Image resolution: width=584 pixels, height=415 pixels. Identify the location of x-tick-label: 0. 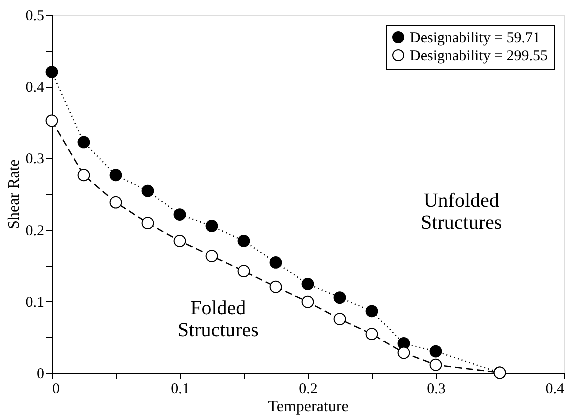
(56, 390).